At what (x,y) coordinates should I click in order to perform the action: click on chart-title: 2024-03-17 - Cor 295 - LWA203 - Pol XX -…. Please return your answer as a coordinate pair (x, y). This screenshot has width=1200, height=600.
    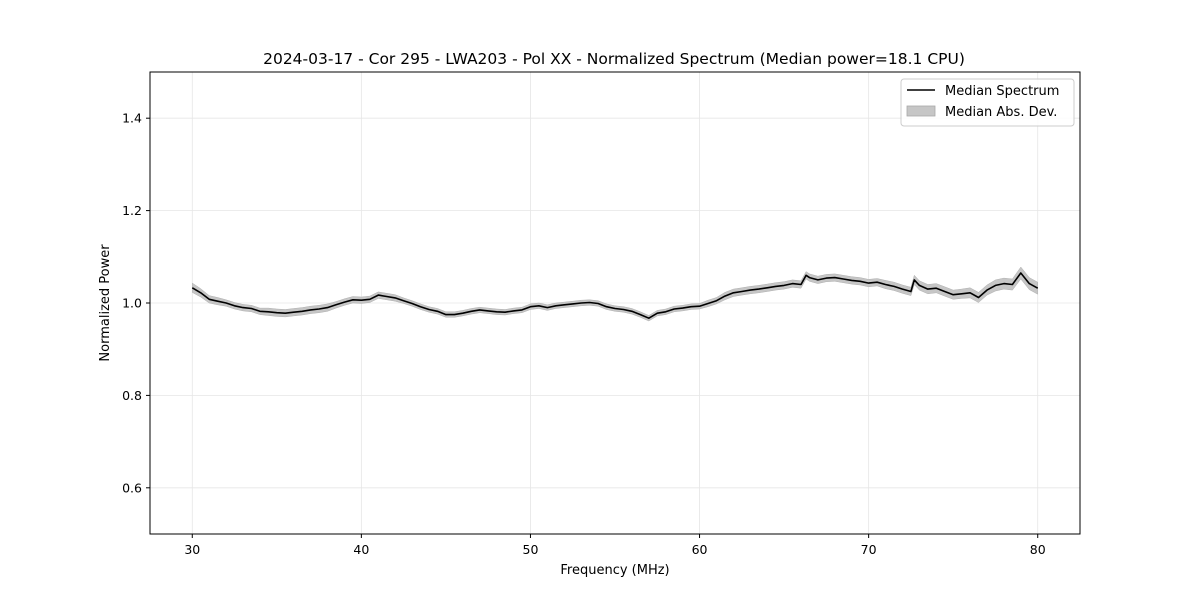
    Looking at the image, I should click on (614, 59).